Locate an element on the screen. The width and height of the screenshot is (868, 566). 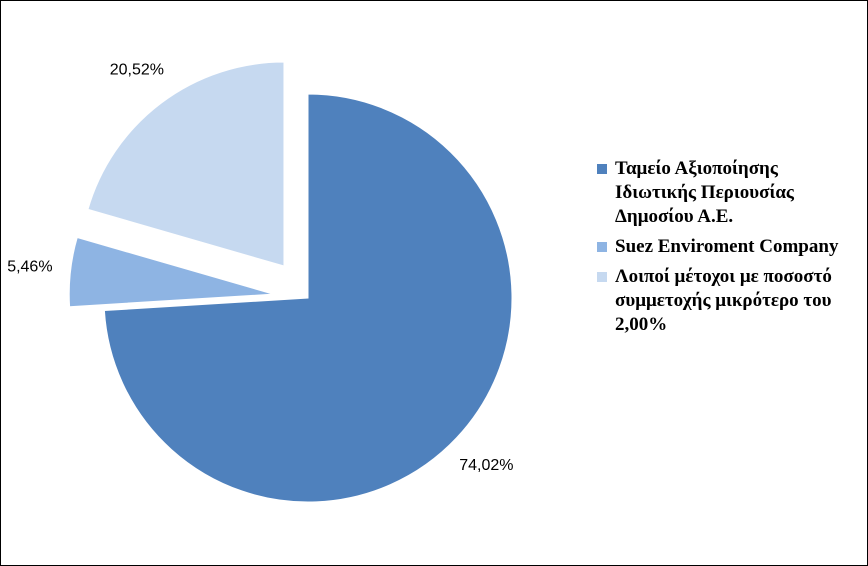
data-label: 20,52% is located at coordinates (137, 70).